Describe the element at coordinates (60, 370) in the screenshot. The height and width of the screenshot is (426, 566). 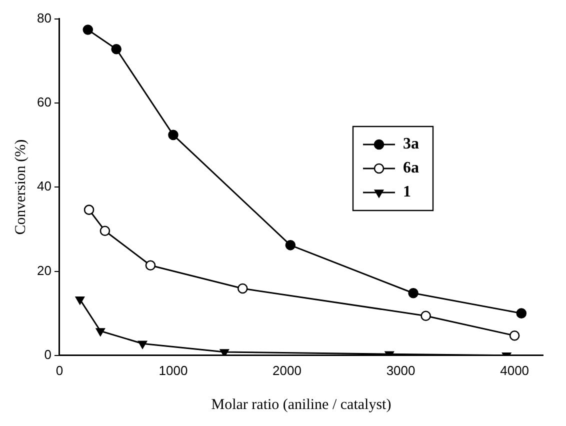
I see `x-tick-label: 0` at that location.